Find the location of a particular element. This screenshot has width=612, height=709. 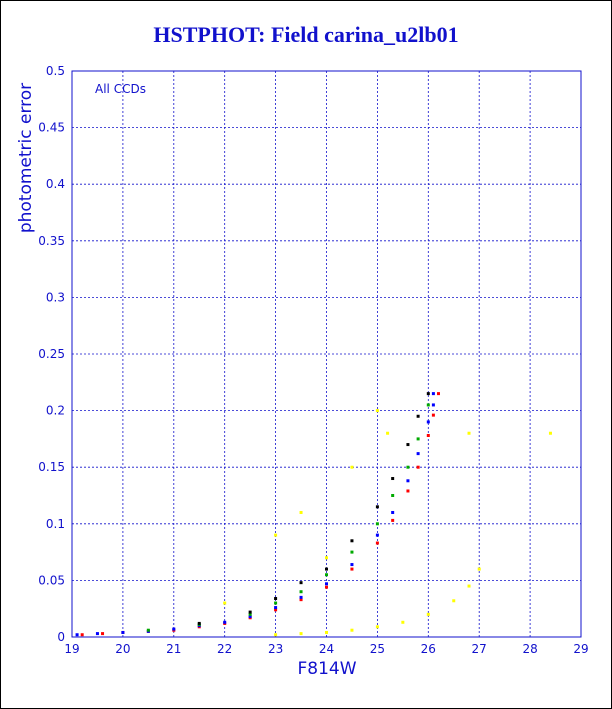

y-tick-label: 0.2 is located at coordinates (55, 411).